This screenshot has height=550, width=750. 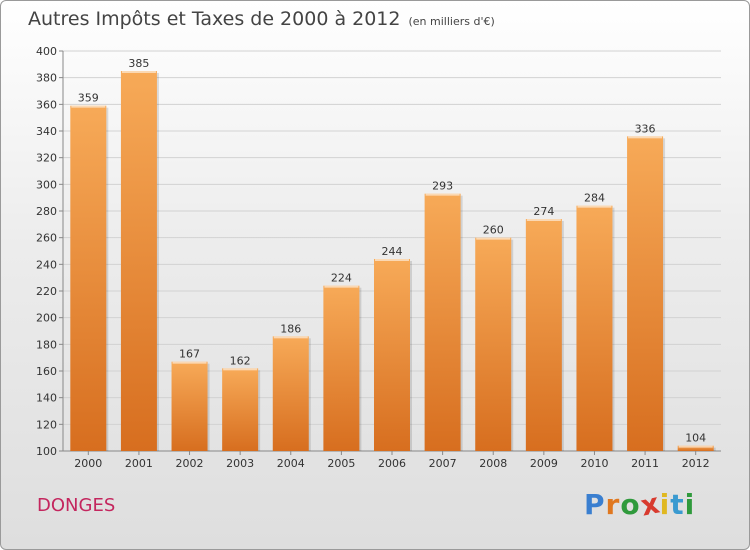 What do you see at coordinates (88, 463) in the screenshot?
I see `x-tick-label: 2000` at bounding box center [88, 463].